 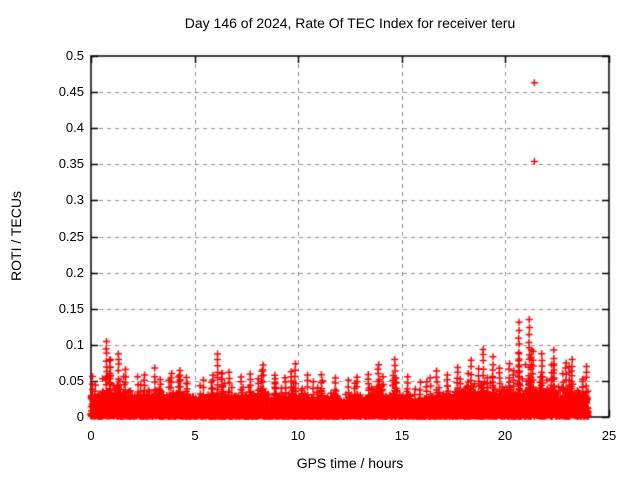 I want to click on y-tick-label: 0.2, so click(x=74, y=272).